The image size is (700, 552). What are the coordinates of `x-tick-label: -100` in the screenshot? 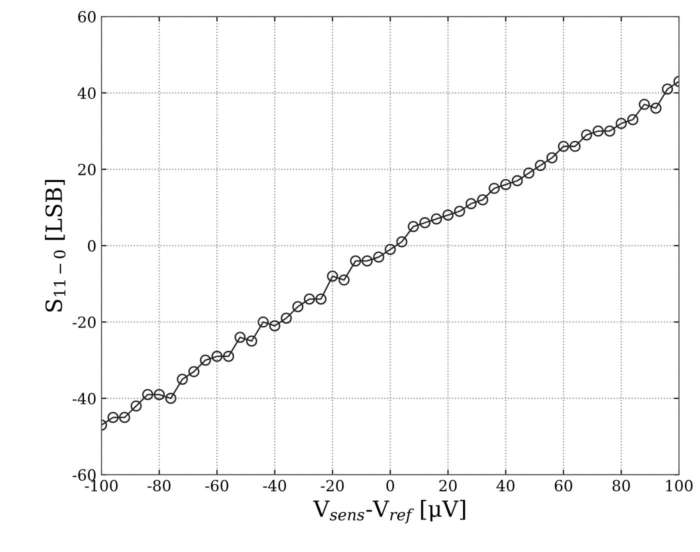 It's located at (101, 486).